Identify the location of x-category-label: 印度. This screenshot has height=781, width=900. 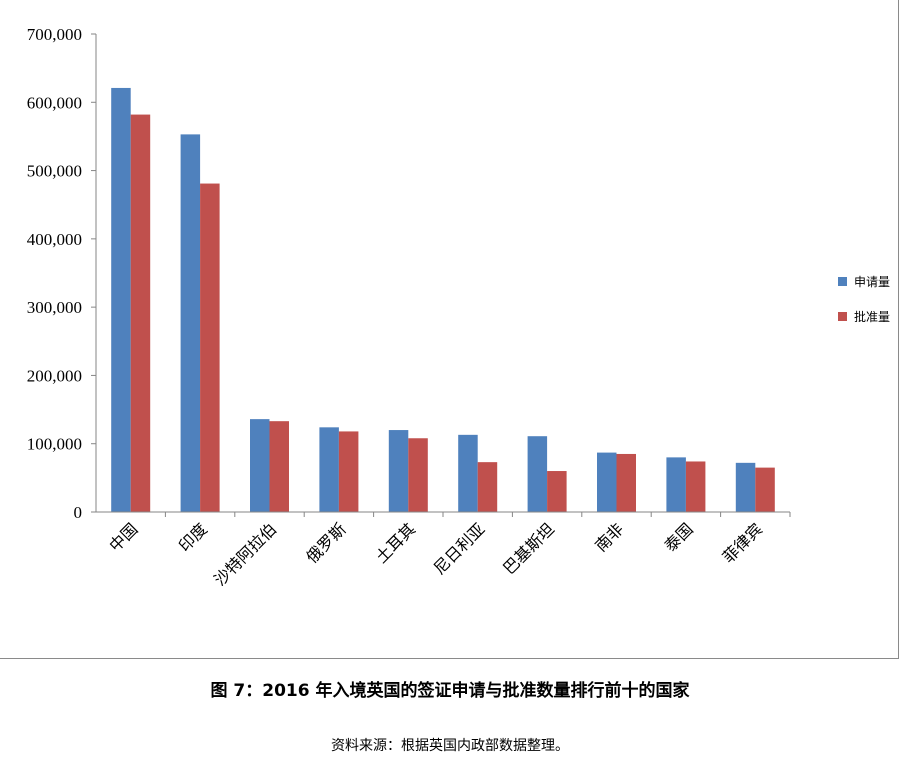
(193, 537).